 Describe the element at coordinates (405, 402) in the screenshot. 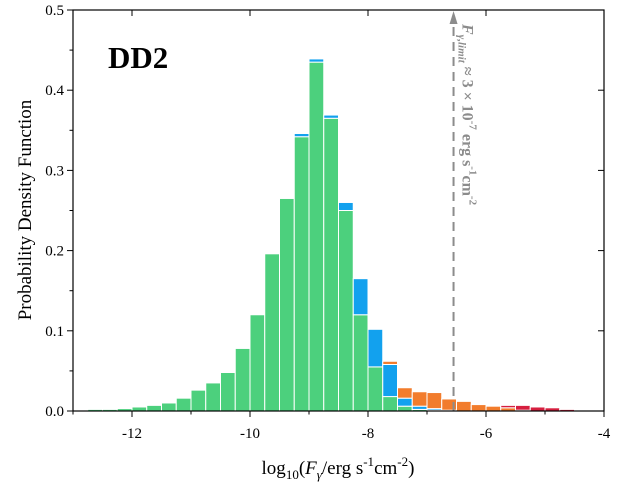

I see `histogram-bar-s1-b21` at that location.